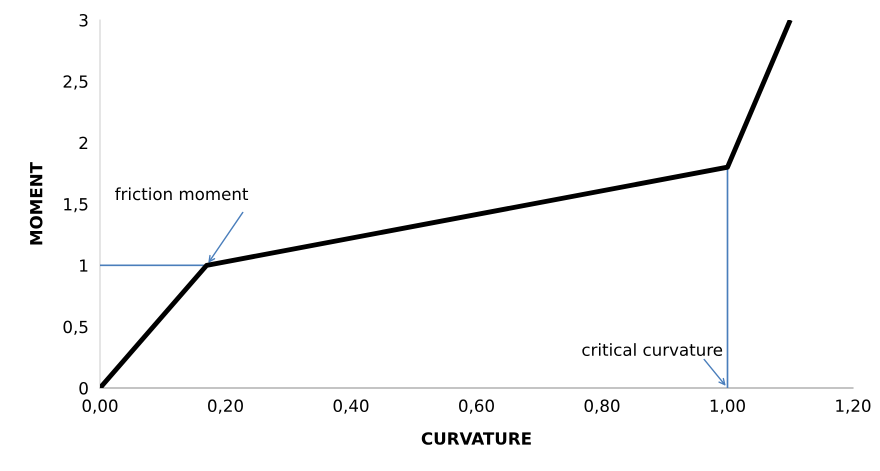 This screenshot has height=471, width=880. Describe the element at coordinates (76, 82) in the screenshot. I see `y-tick-label: 2,5` at that location.